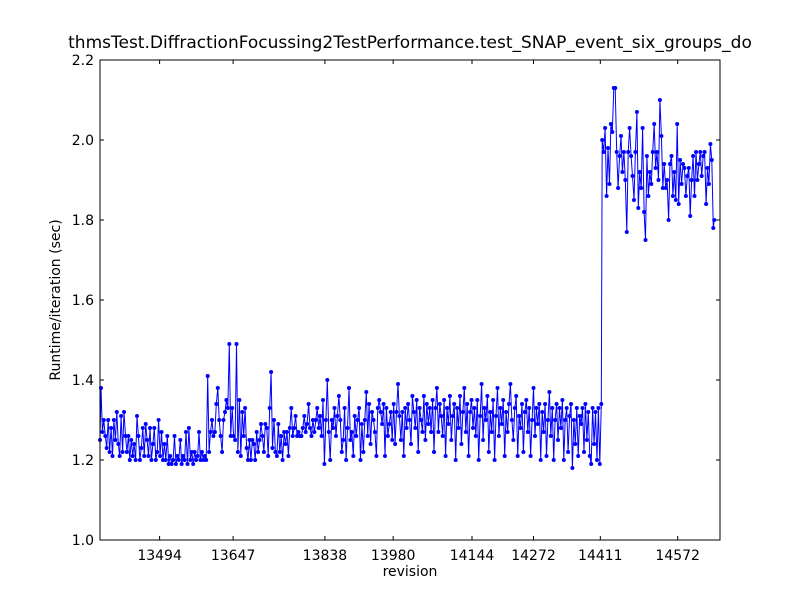  Describe the element at coordinates (159, 556) in the screenshot. I see `x-tick-label: 13494` at that location.